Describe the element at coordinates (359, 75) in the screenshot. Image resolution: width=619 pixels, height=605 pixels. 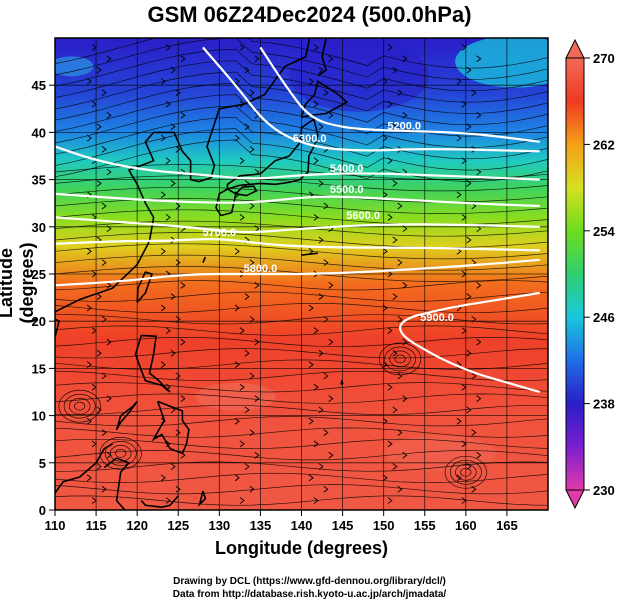
I see `cold-core` at that location.